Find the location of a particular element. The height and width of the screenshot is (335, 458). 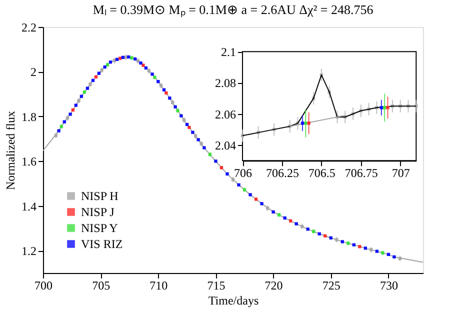

y-tick-label: 2 is located at coordinates (33, 72).